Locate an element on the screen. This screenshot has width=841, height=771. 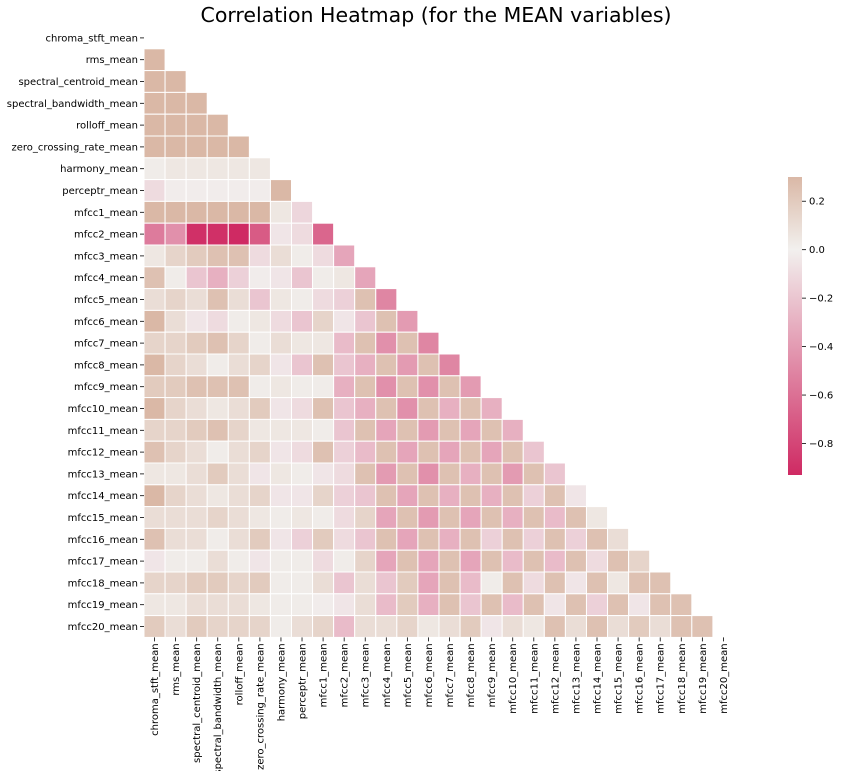
x-tick-label: mfcc12_mean is located at coordinates (555, 678).